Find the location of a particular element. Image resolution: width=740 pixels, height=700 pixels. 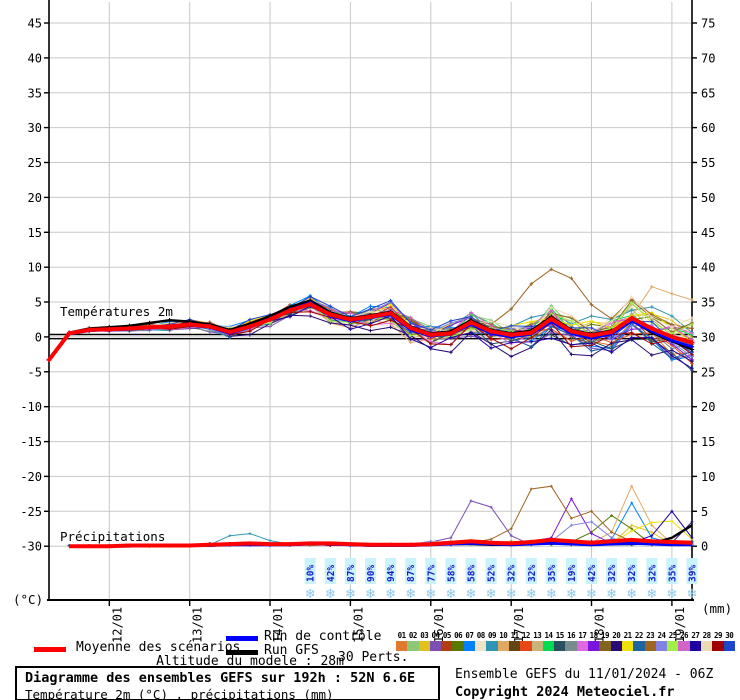

y-tick-left: 15 is located at coordinates (35, 233).